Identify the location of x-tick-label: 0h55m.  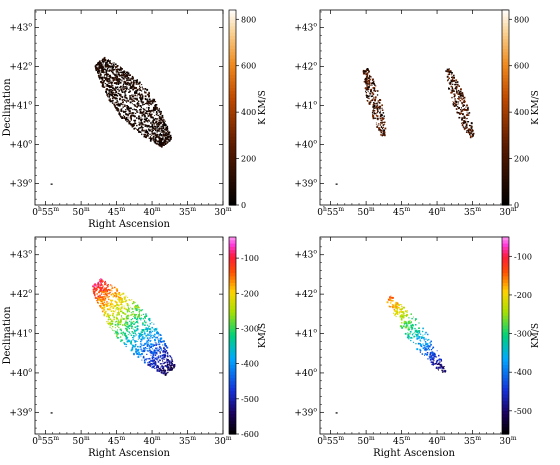
(330, 441).